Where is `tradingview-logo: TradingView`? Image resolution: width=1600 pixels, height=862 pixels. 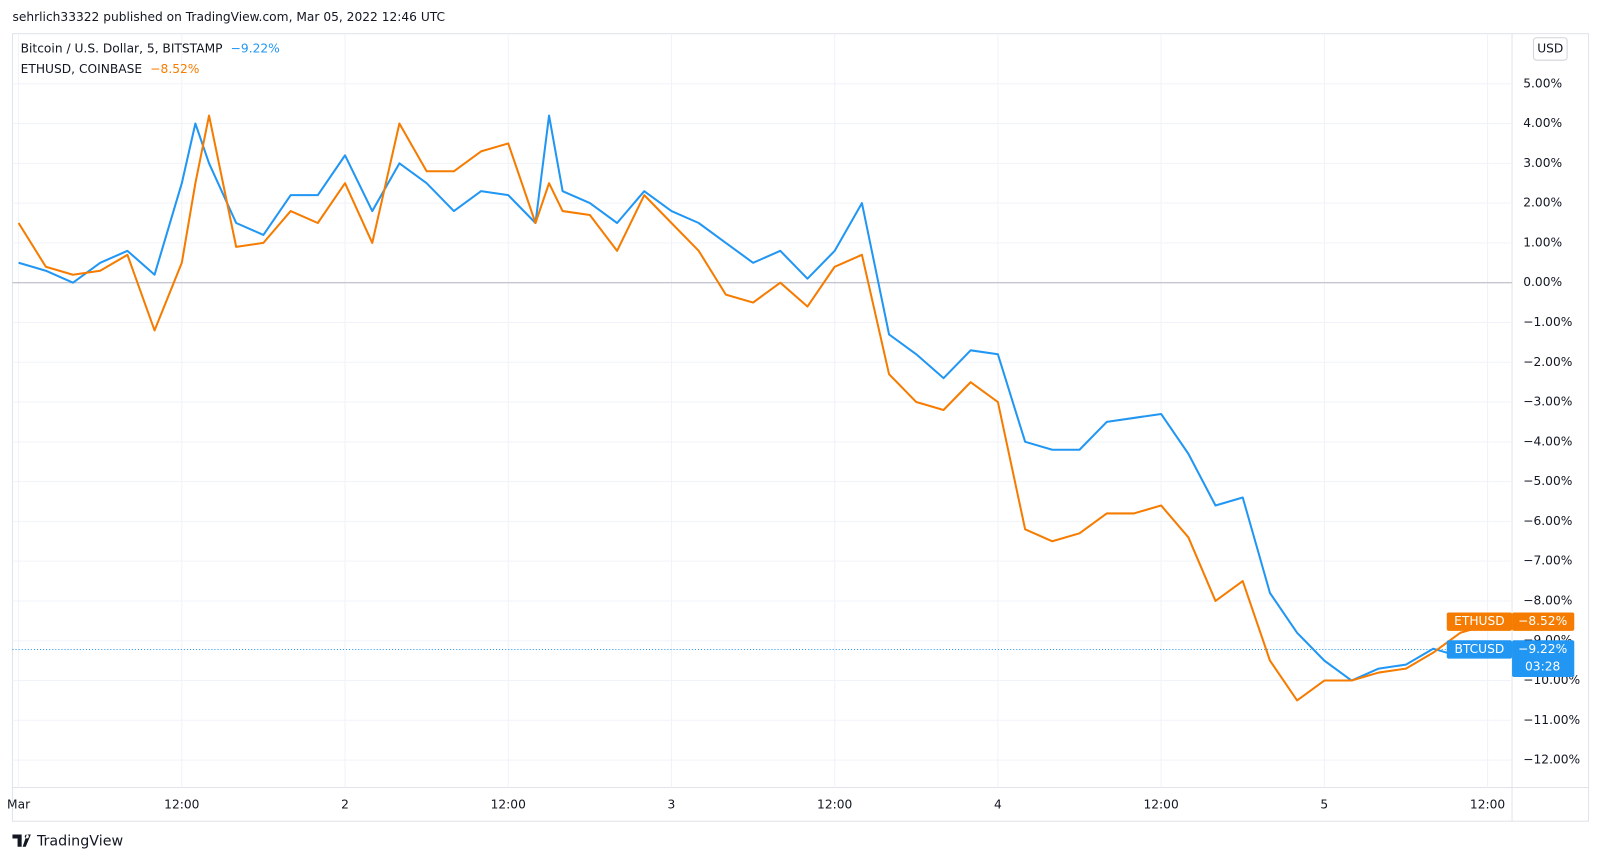
tradingview-logo: TradingView is located at coordinates (67, 842).